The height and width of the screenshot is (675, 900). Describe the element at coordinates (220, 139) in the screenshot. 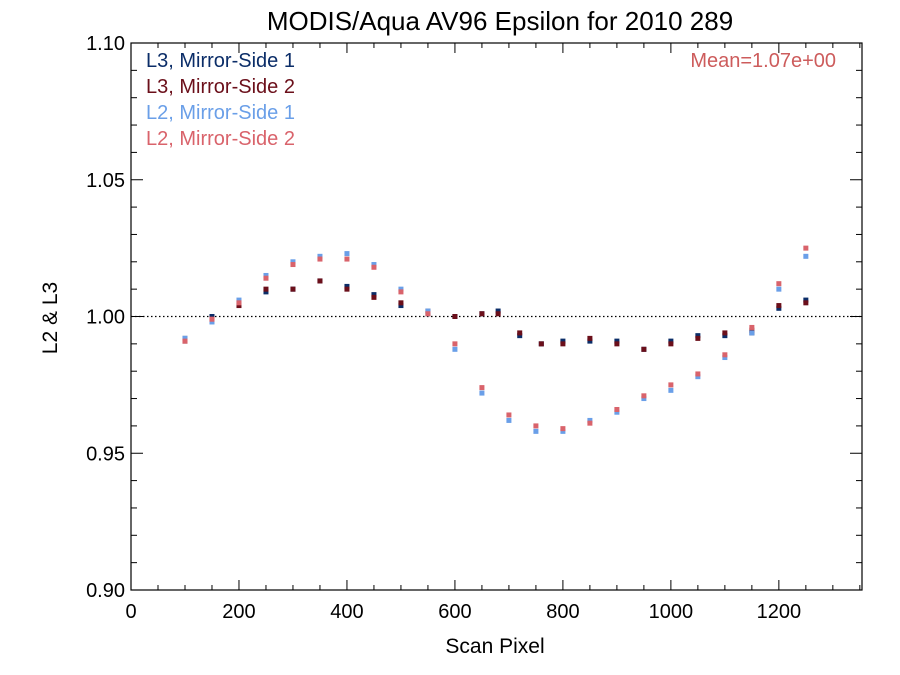

I see `legend-item: L2, Mirror-Side 2` at that location.